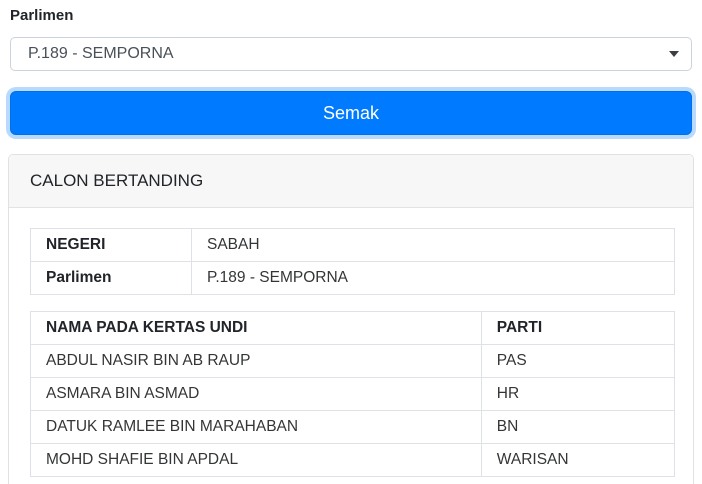 The height and width of the screenshot is (484, 702). Describe the element at coordinates (256, 460) in the screenshot. I see `candidate-name: MOHD SHAFIE BIN APDAL` at that location.